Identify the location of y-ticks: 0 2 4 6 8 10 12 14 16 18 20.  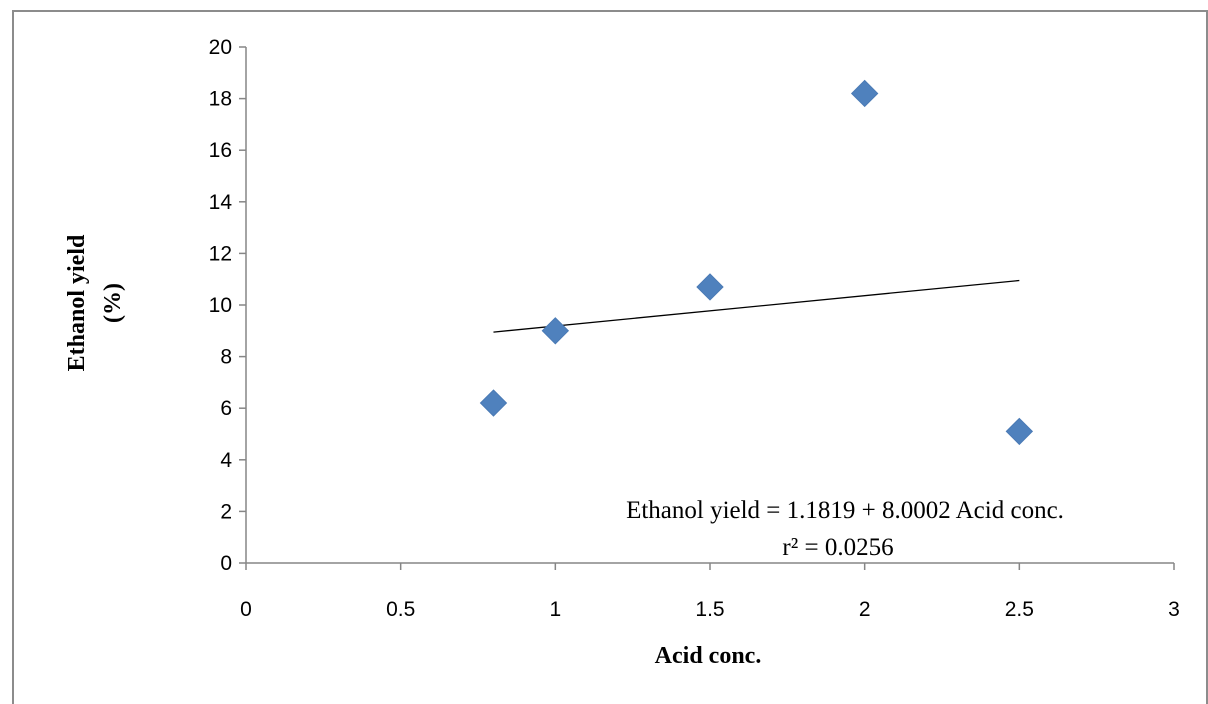
(227, 305).